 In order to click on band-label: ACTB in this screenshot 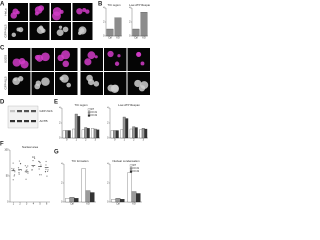, I will do `click(44, 121)`.